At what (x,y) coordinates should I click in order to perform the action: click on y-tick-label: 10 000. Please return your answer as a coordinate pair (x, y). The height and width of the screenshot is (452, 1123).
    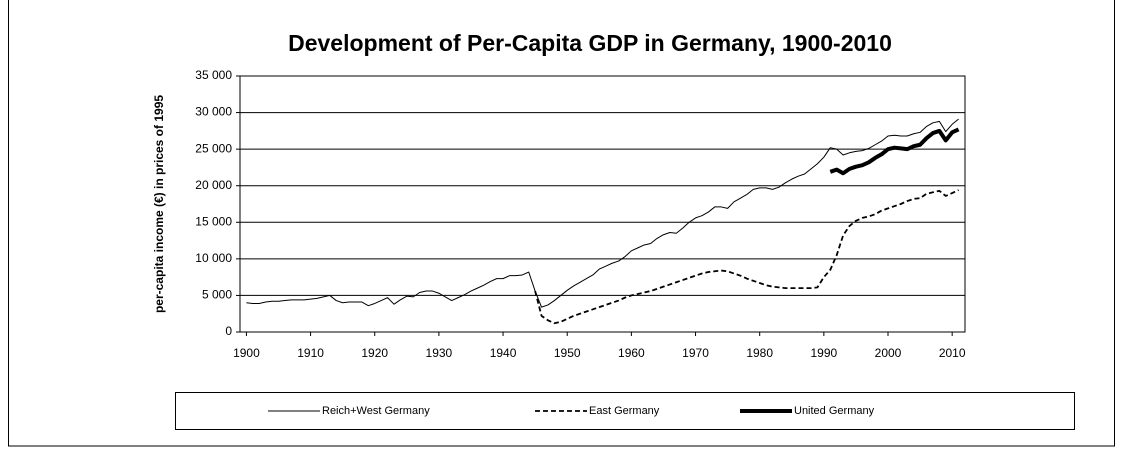
    Looking at the image, I should click on (213, 258).